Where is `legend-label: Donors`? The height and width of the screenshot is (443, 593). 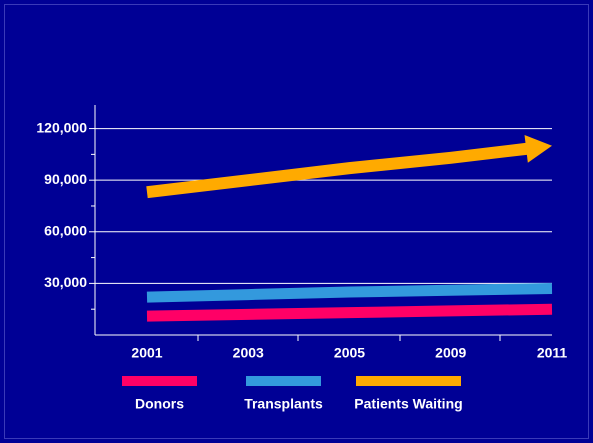 legend-label: Donors is located at coordinates (159, 404).